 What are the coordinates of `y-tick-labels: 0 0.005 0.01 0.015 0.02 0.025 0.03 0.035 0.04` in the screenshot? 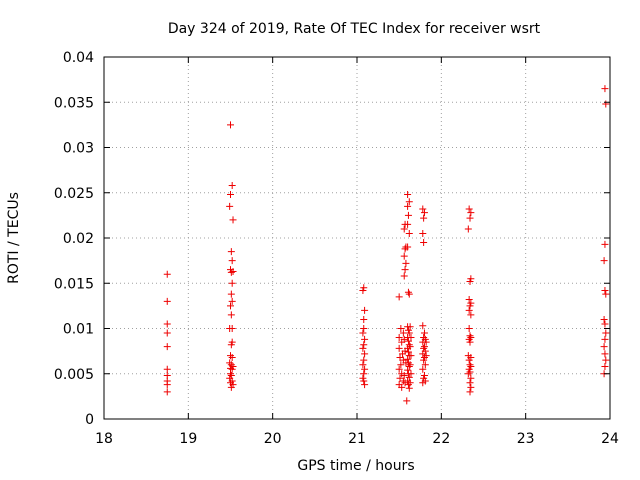 It's located at (74, 239).